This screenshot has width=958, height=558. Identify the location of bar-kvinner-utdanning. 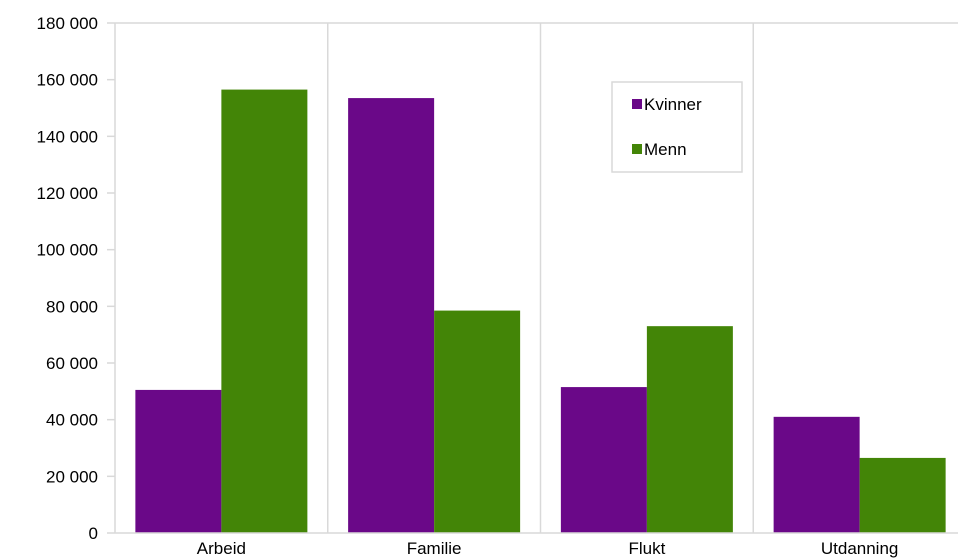
(816, 474).